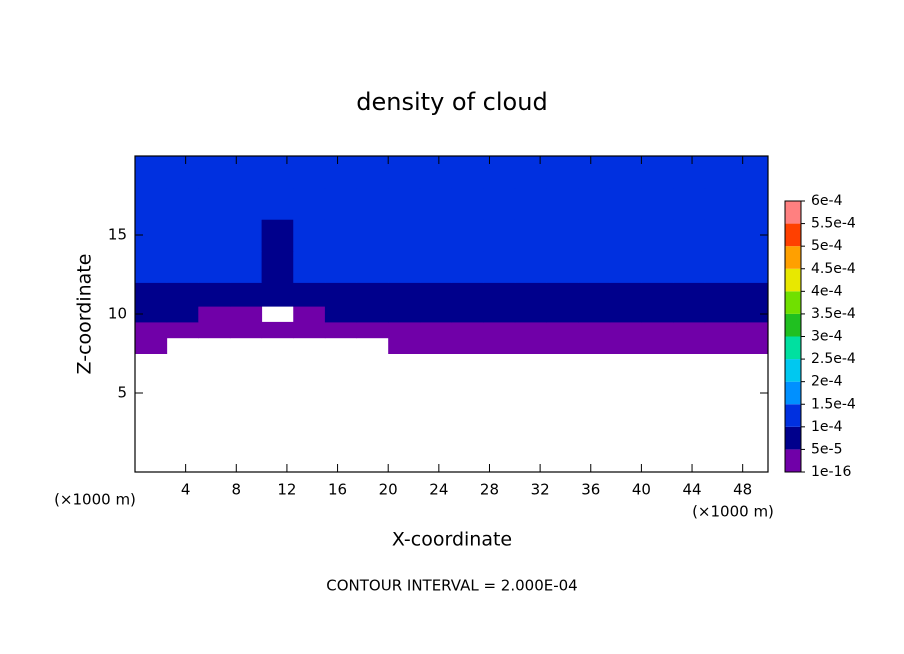 The height and width of the screenshot is (654, 904). I want to click on colorbar-label: 3.5e-4, so click(833, 314).